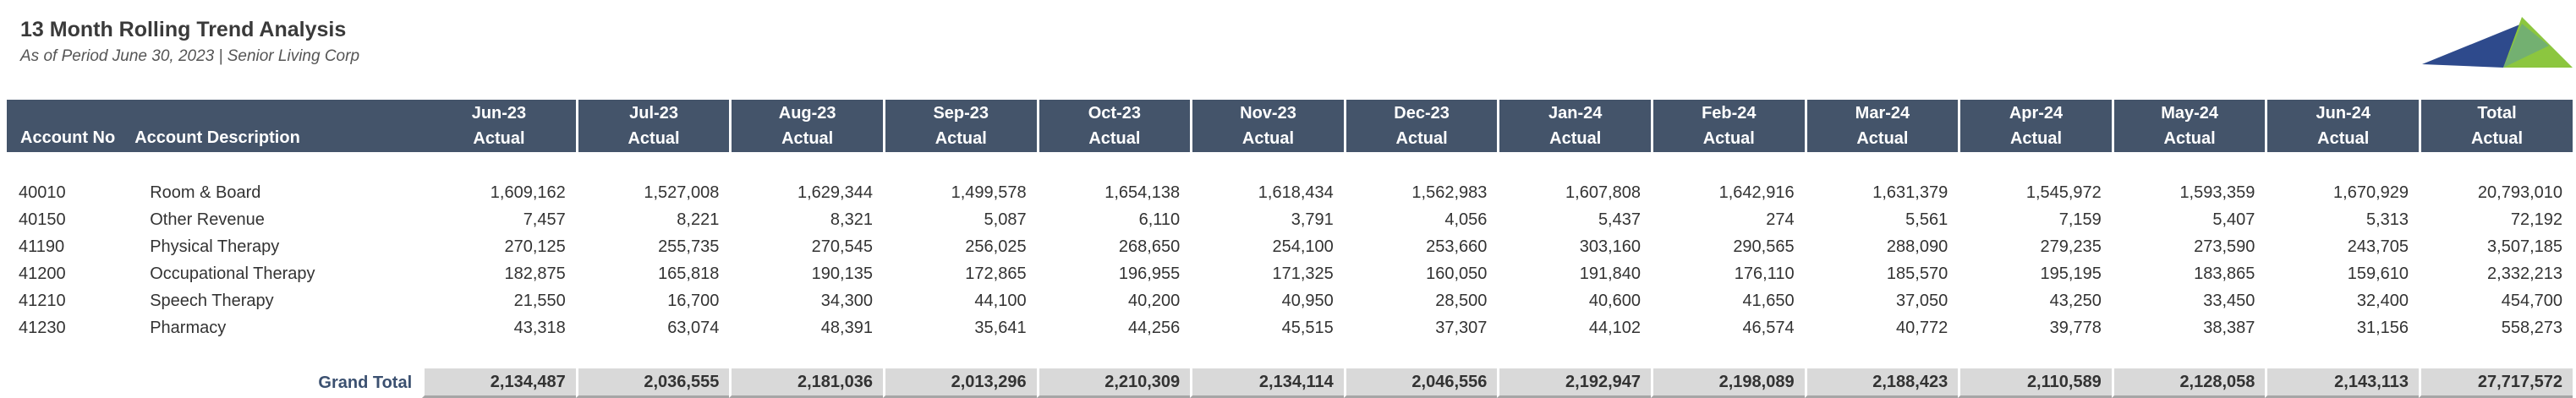 This screenshot has height=398, width=2576. Describe the element at coordinates (539, 301) in the screenshot. I see `value-cell: 21,550` at that location.